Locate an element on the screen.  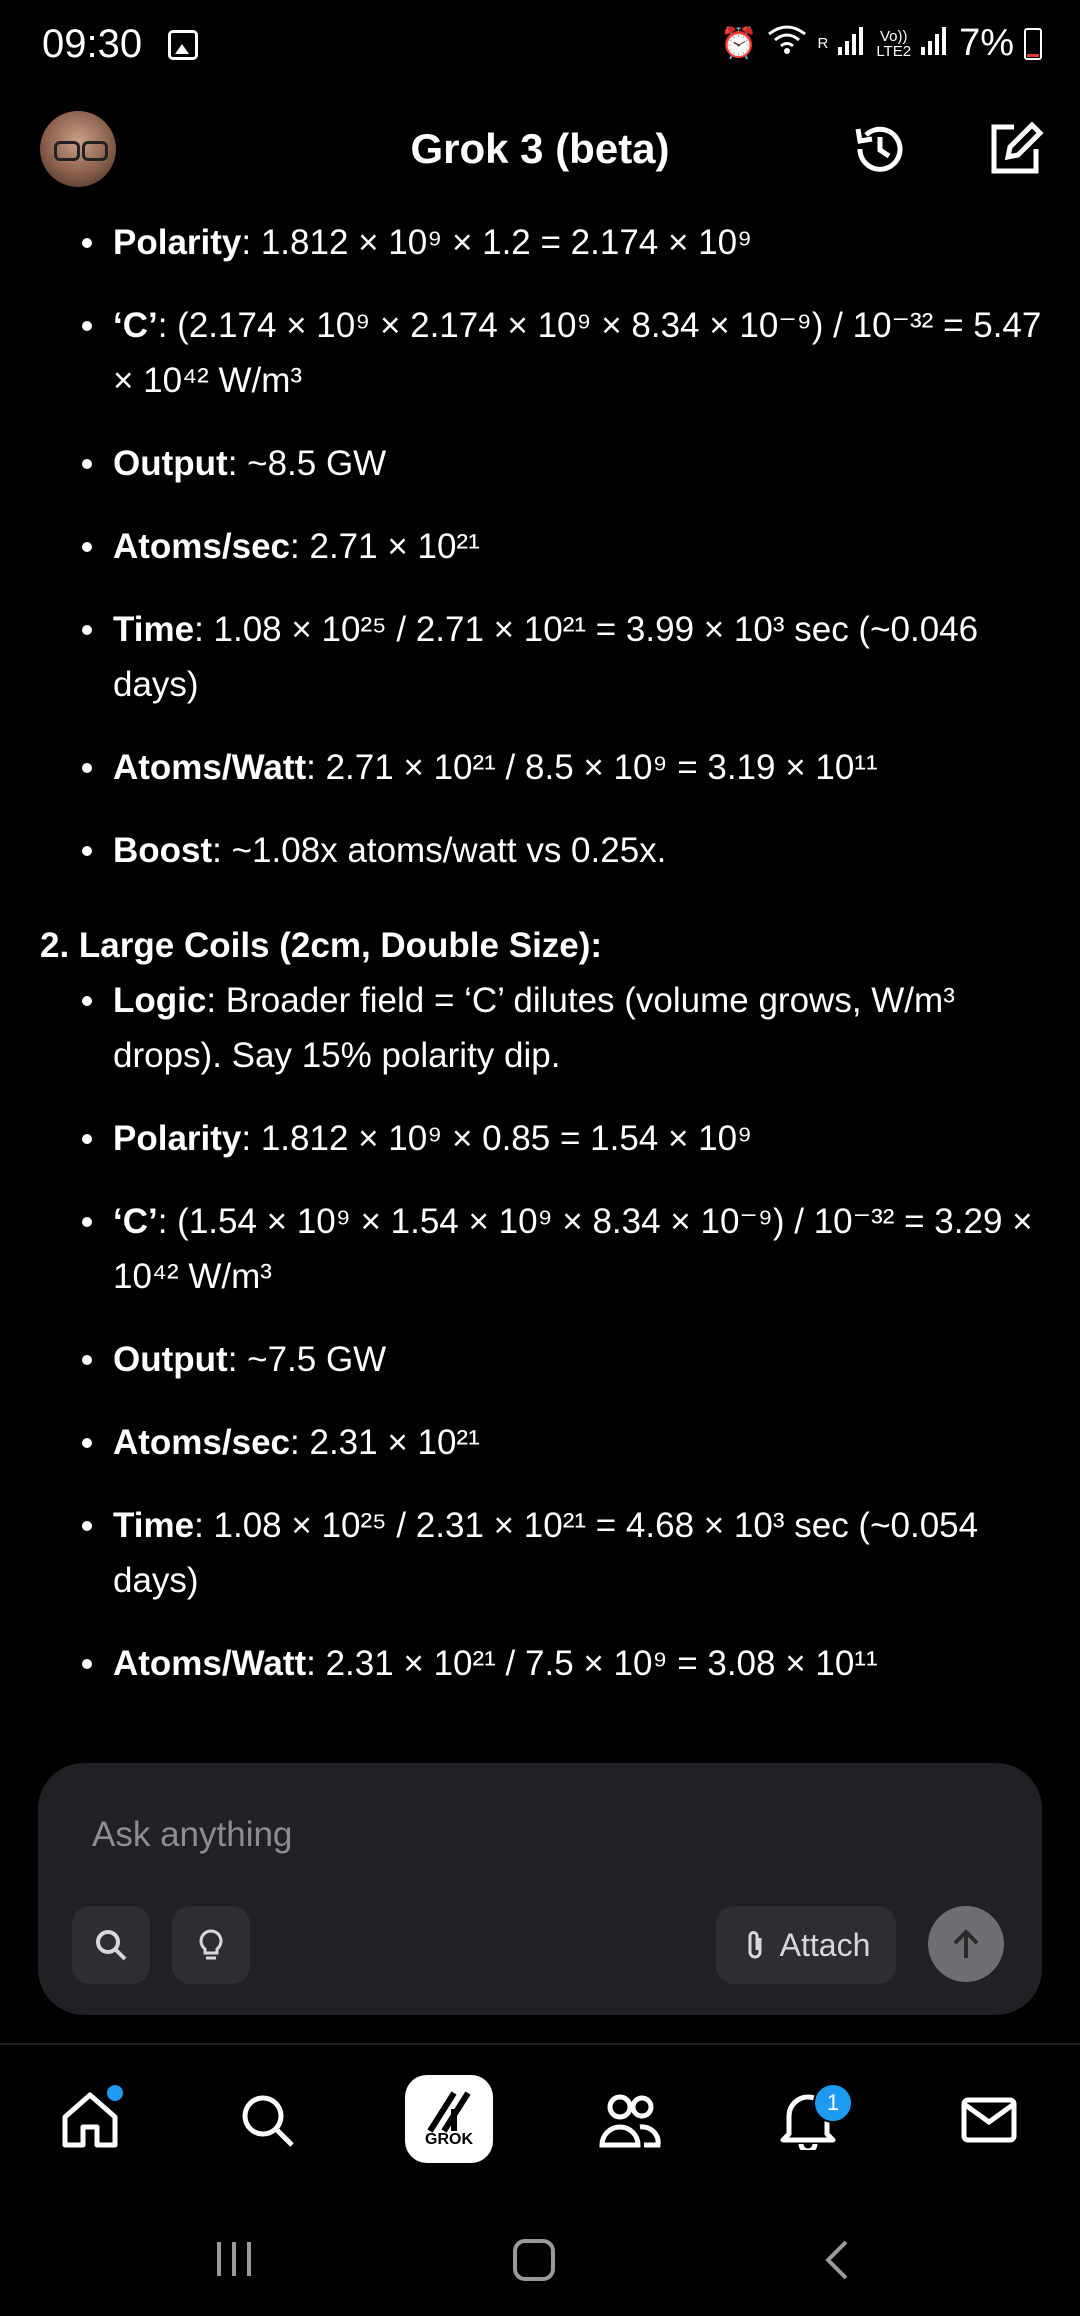
new-chat-button is located at coordinates (1014, 149).